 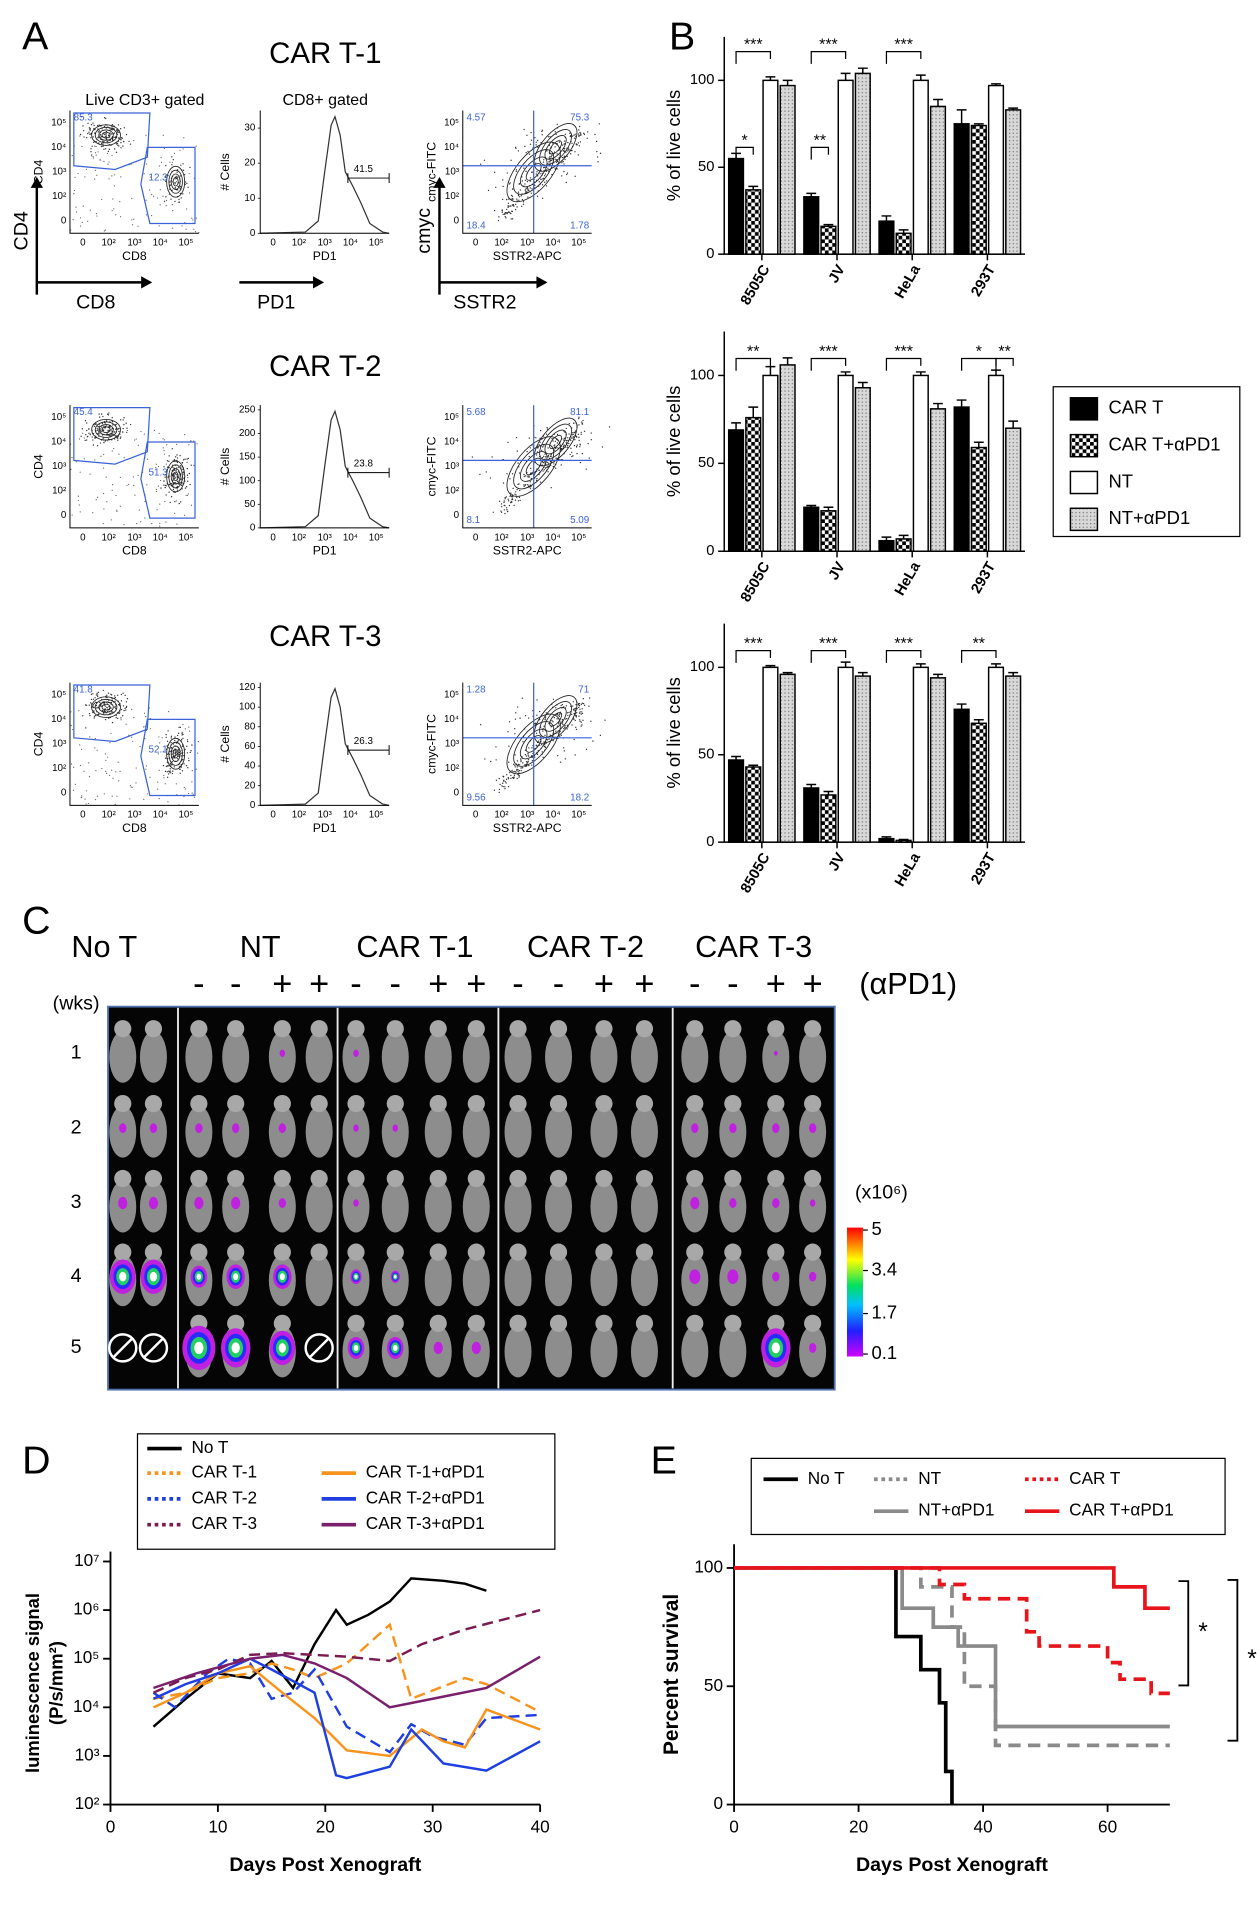 What do you see at coordinates (346, 1705) in the screenshot?
I see `line-series` at bounding box center [346, 1705].